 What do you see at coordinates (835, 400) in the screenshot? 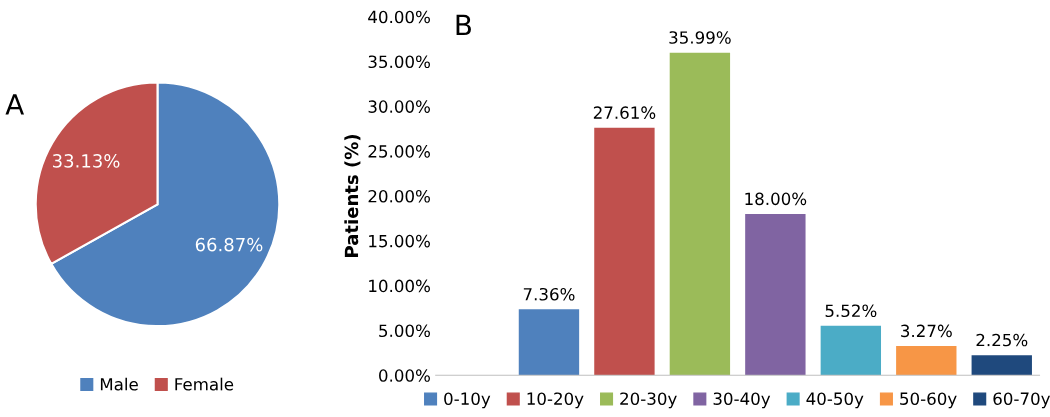
I see `legend-label: 40-50y` at bounding box center [835, 400].